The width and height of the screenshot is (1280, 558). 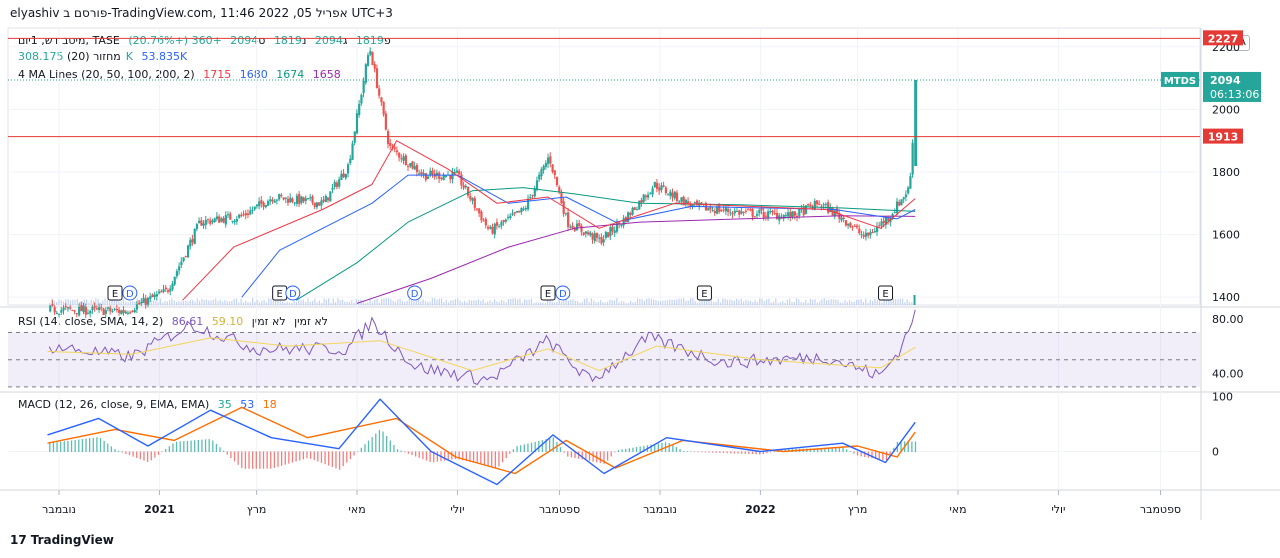 I want to click on x-tick-label: 2021, so click(x=159, y=509).